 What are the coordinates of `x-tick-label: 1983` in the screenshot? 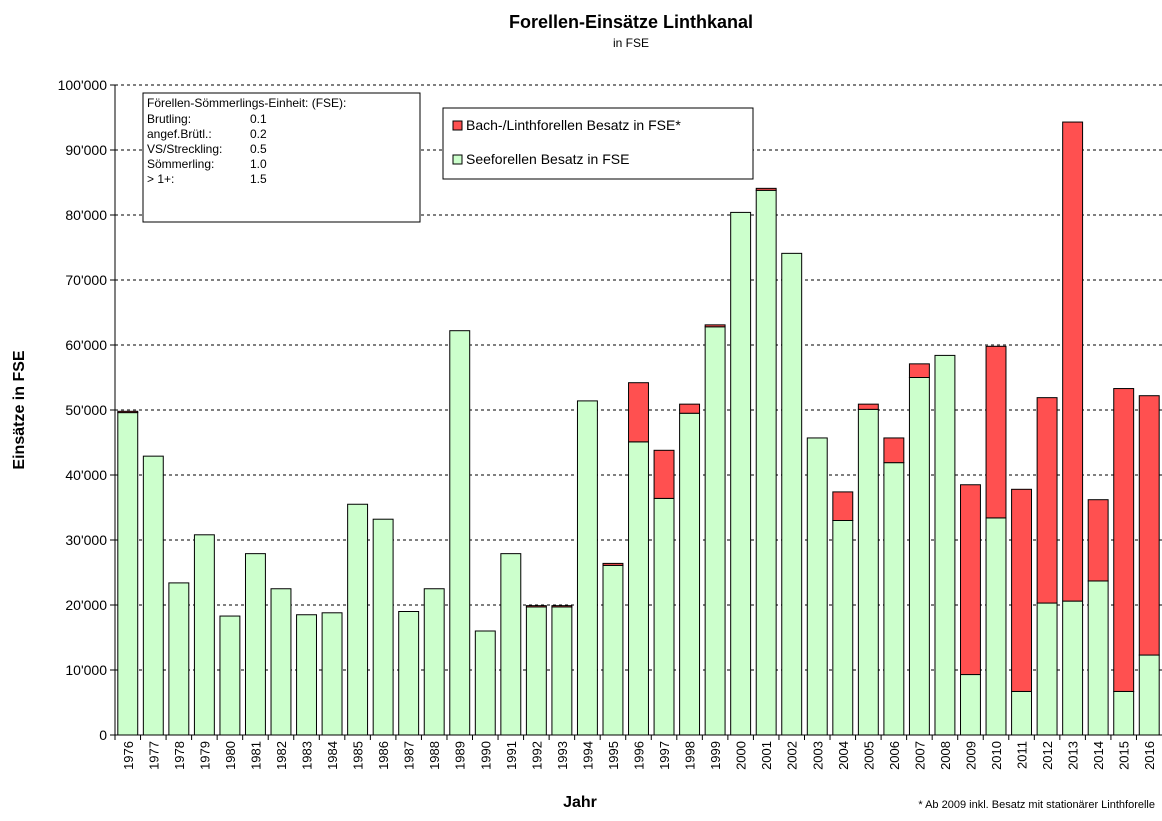 It's located at (307, 755).